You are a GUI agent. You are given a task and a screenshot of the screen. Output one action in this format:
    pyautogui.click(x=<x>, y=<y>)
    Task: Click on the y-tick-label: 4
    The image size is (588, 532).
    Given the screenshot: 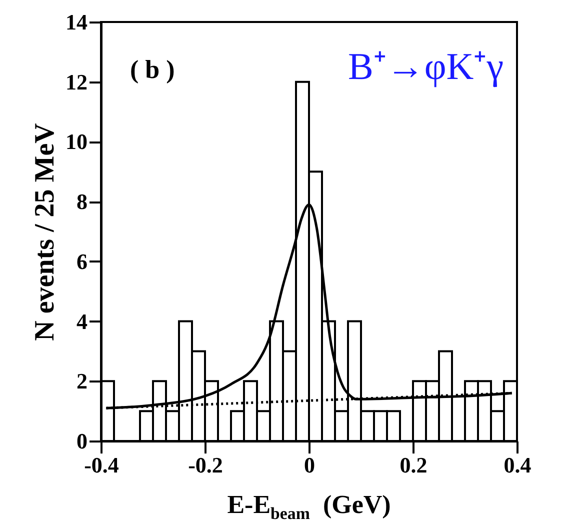 What is the action you would take?
    pyautogui.click(x=82, y=321)
    